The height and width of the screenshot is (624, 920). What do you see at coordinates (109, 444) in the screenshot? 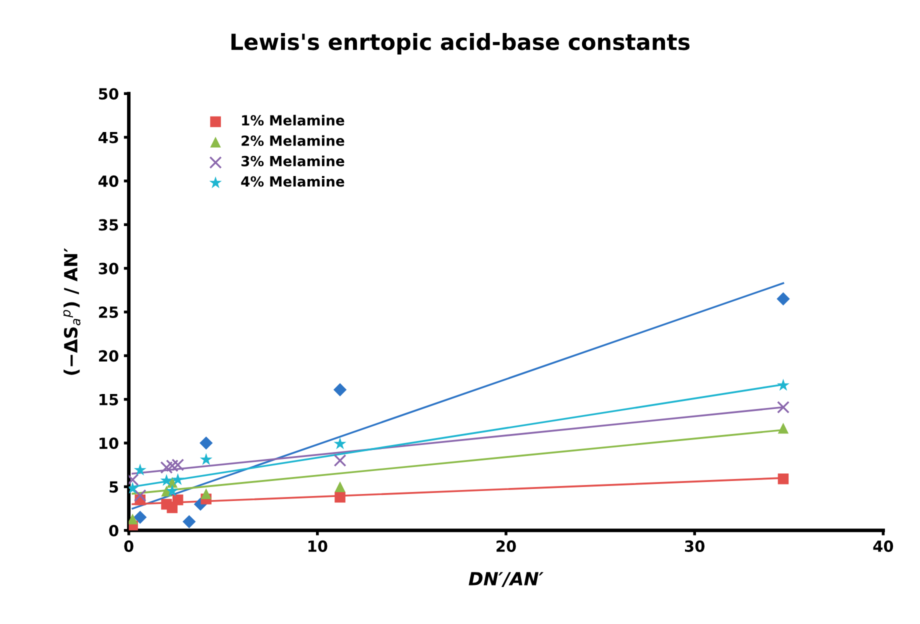
I see `y-tick-label: 10` at bounding box center [109, 444].